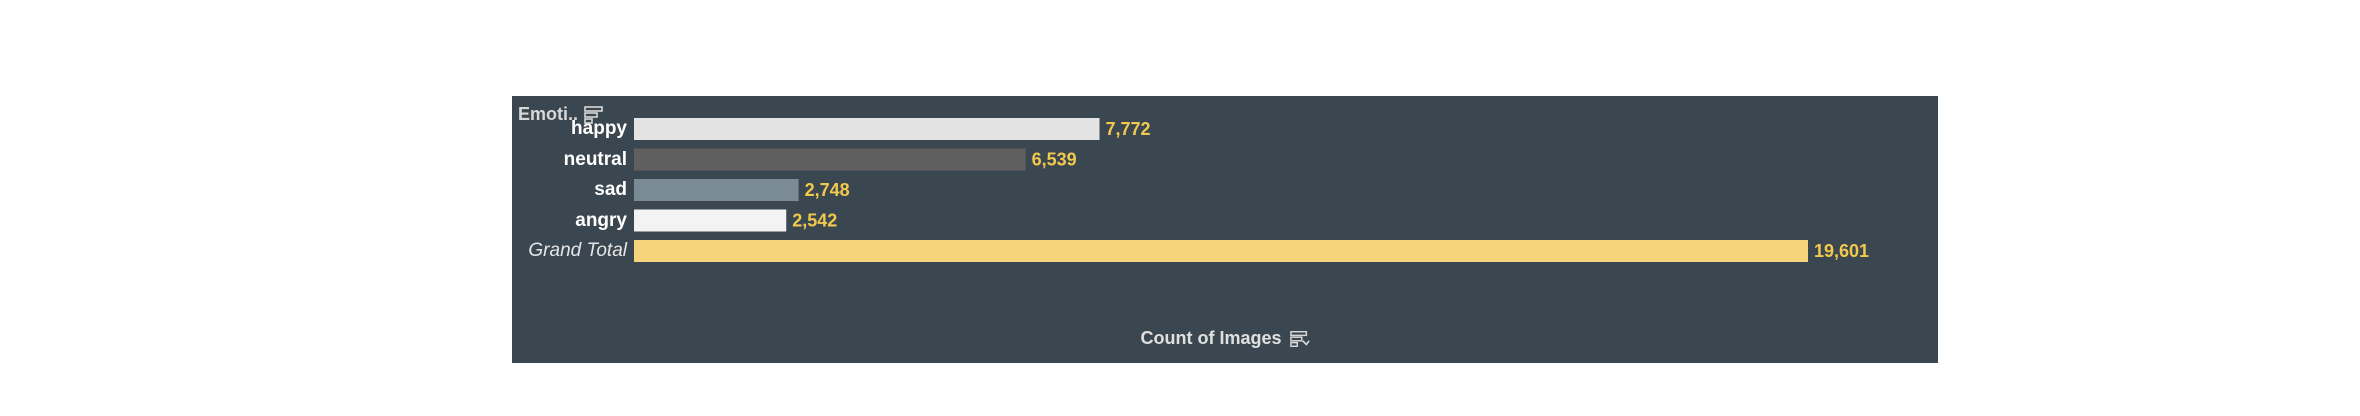 This screenshot has height=416, width=2360. Describe the element at coordinates (601, 220) in the screenshot. I see `category-label: angry` at that location.